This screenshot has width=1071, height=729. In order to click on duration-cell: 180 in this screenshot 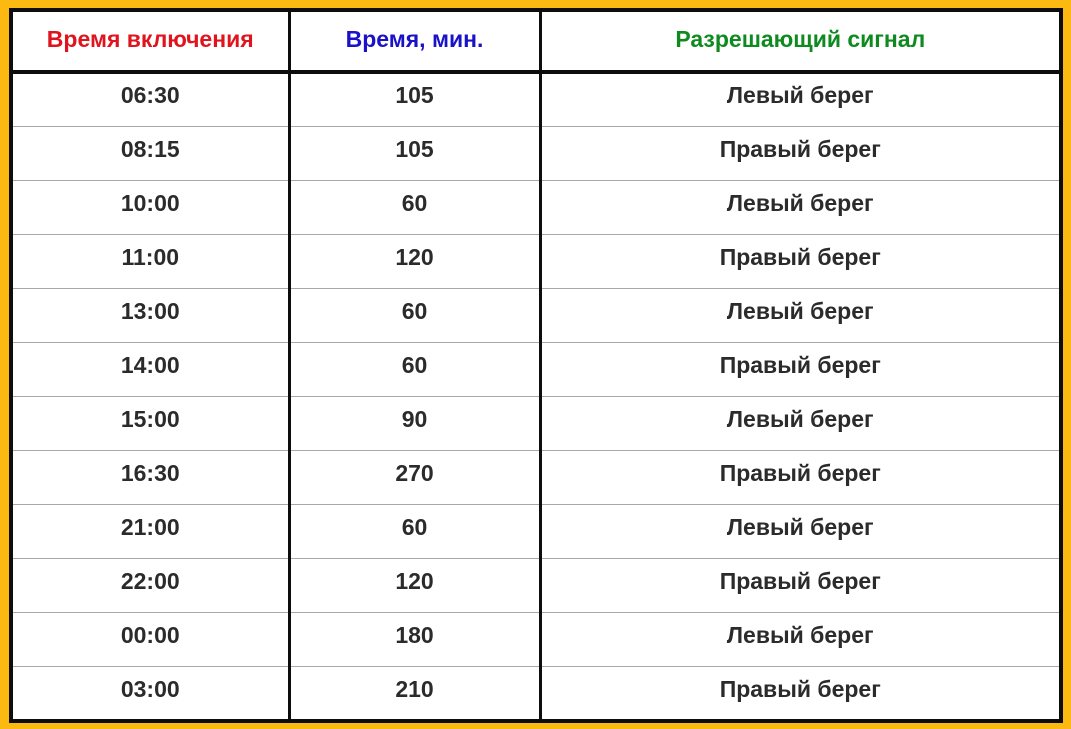, I will do `click(413, 638)`.